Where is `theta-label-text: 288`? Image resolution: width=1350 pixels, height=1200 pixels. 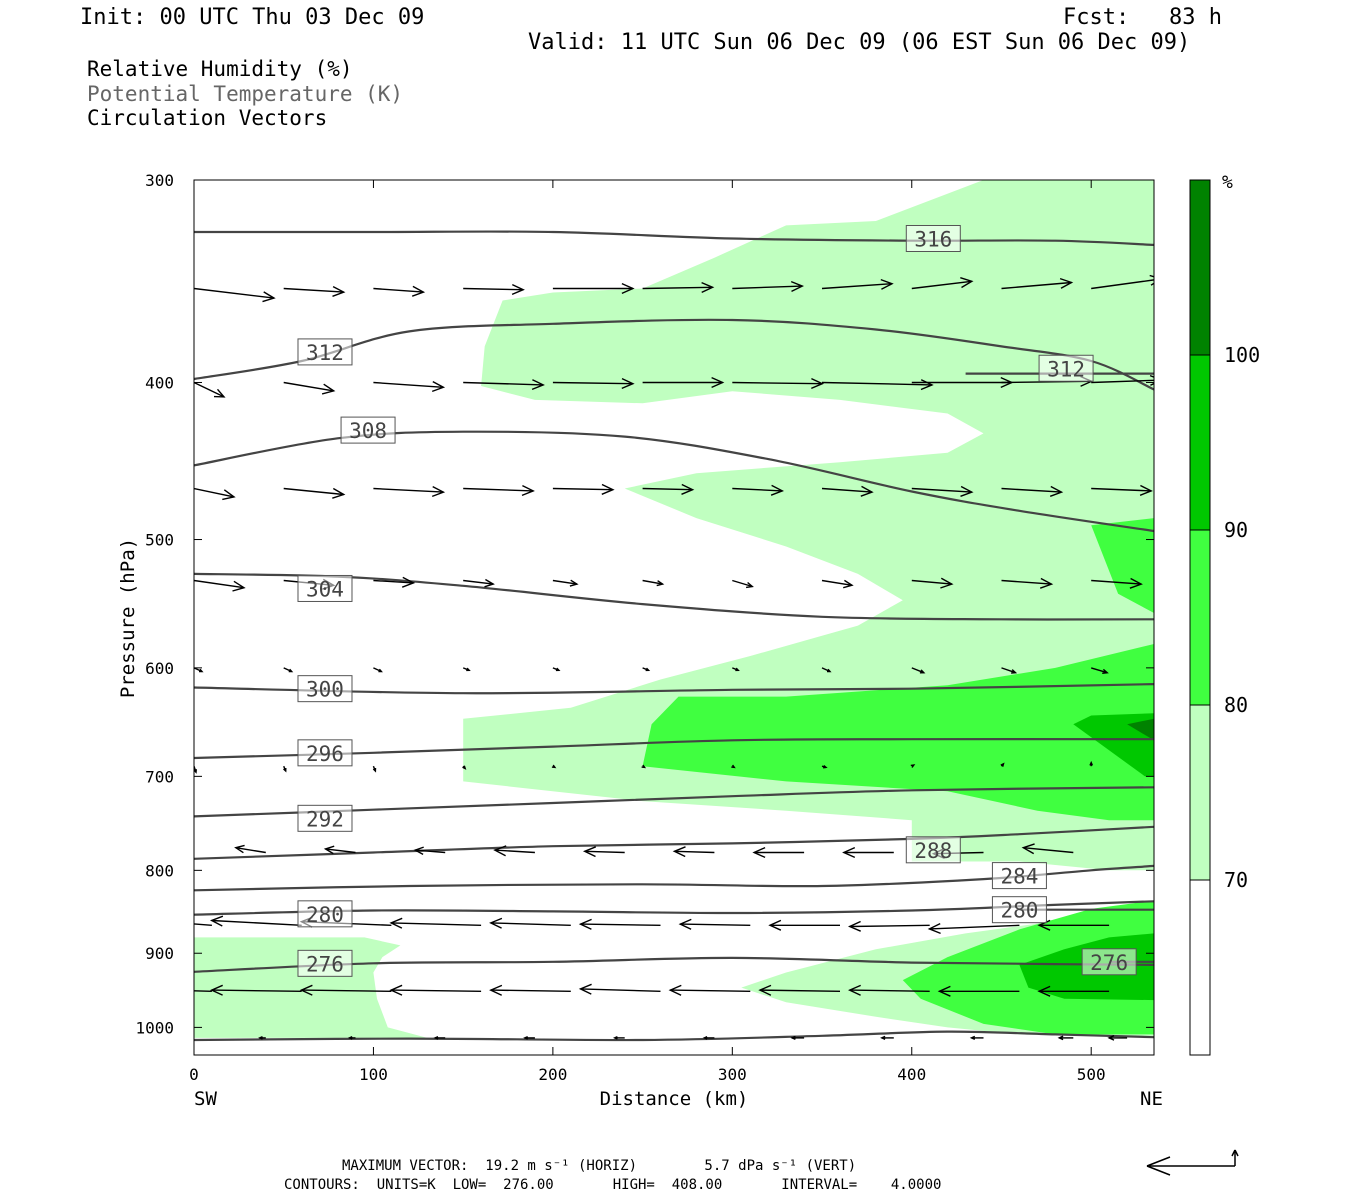
theta-label-text: 288 is located at coordinates (933, 851).